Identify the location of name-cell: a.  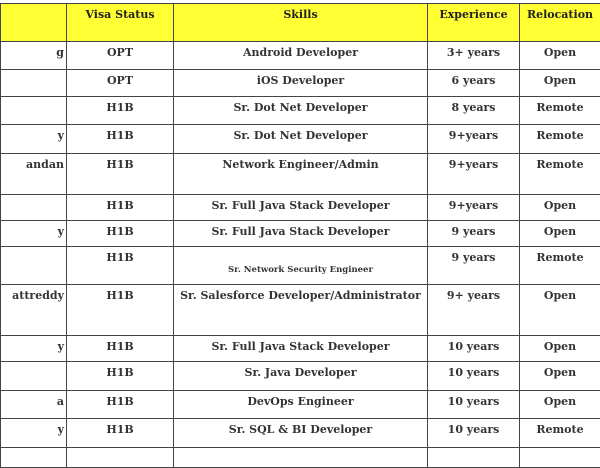
(34, 405).